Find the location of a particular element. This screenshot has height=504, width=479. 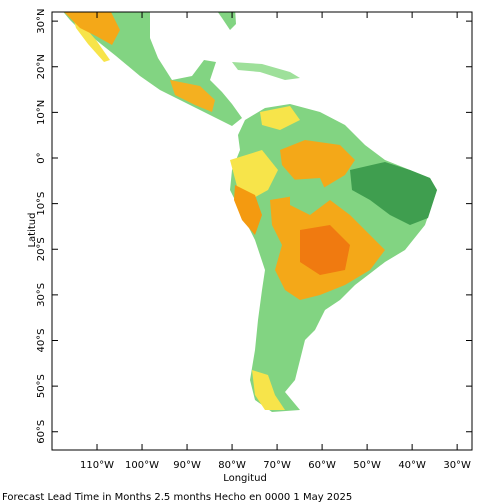

x-tick-label: 40°W is located at coordinates (412, 465).